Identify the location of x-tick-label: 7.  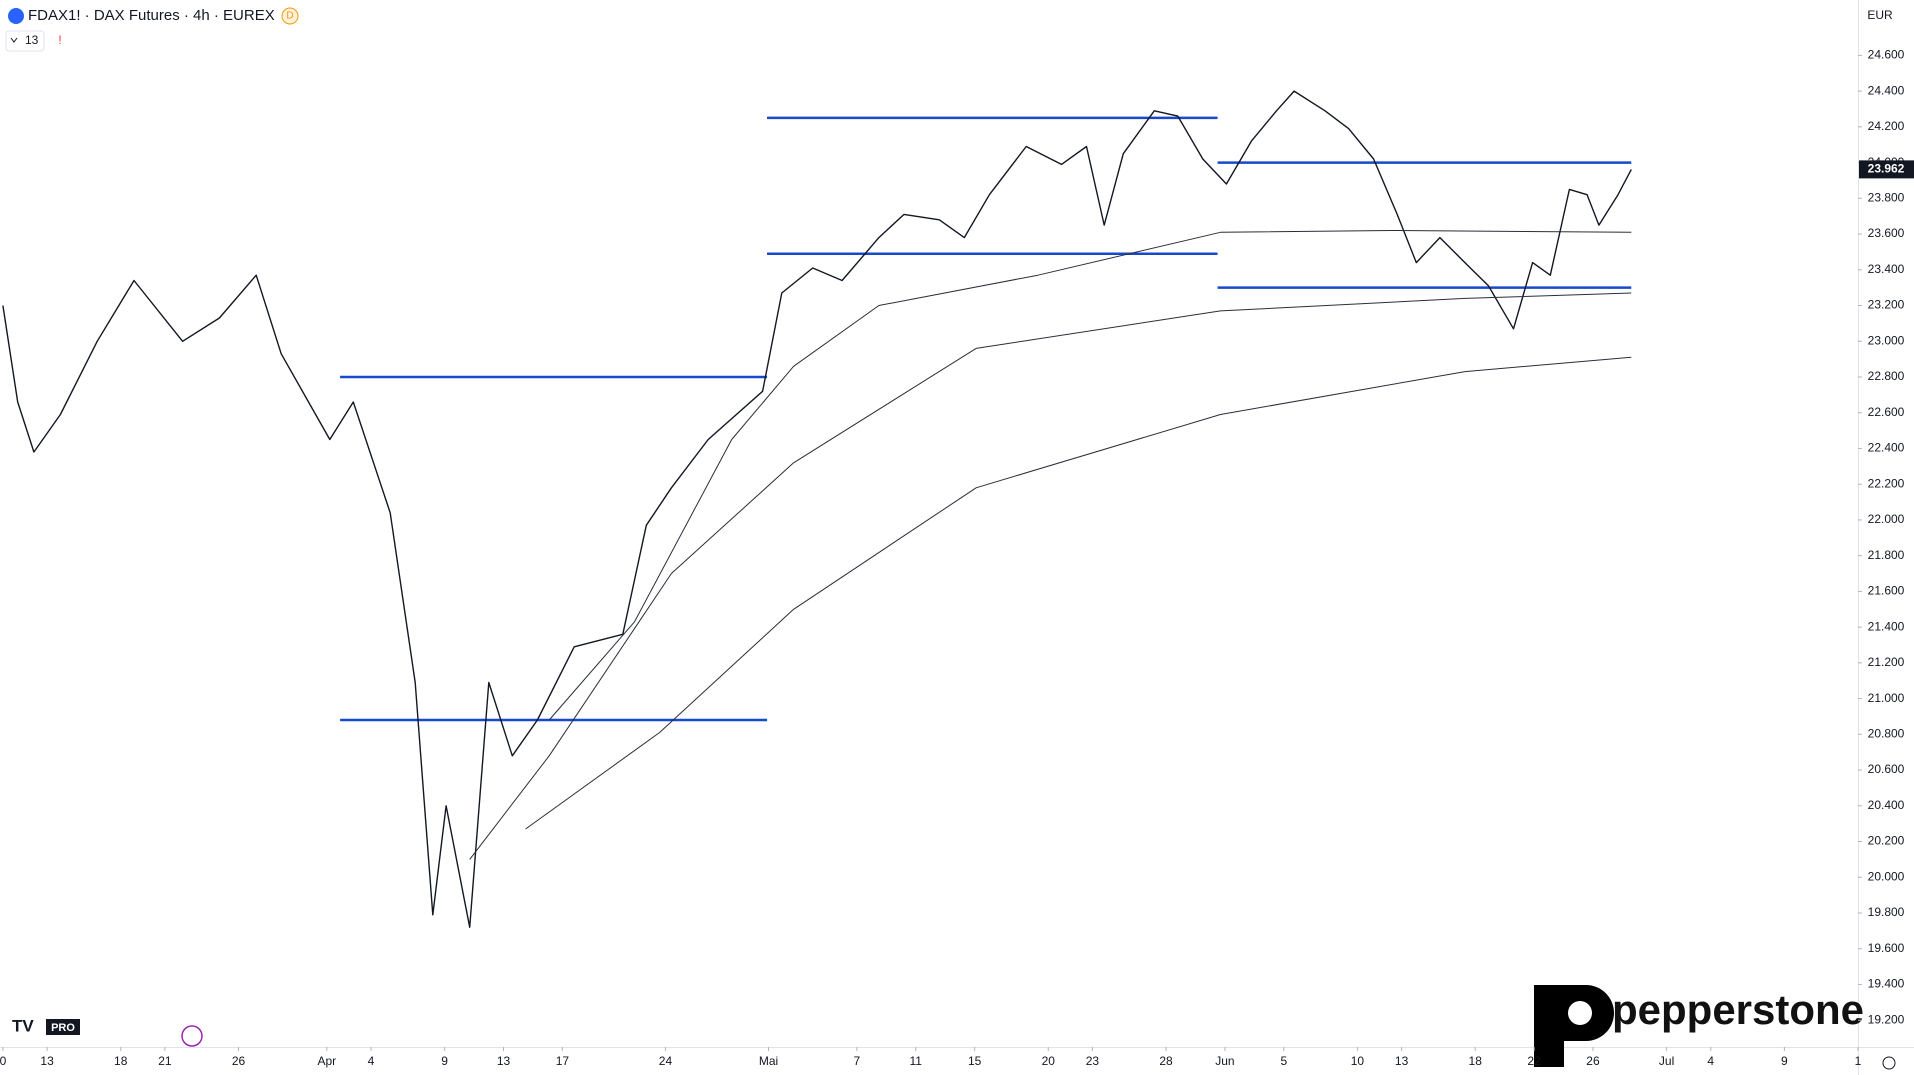
(857, 1061).